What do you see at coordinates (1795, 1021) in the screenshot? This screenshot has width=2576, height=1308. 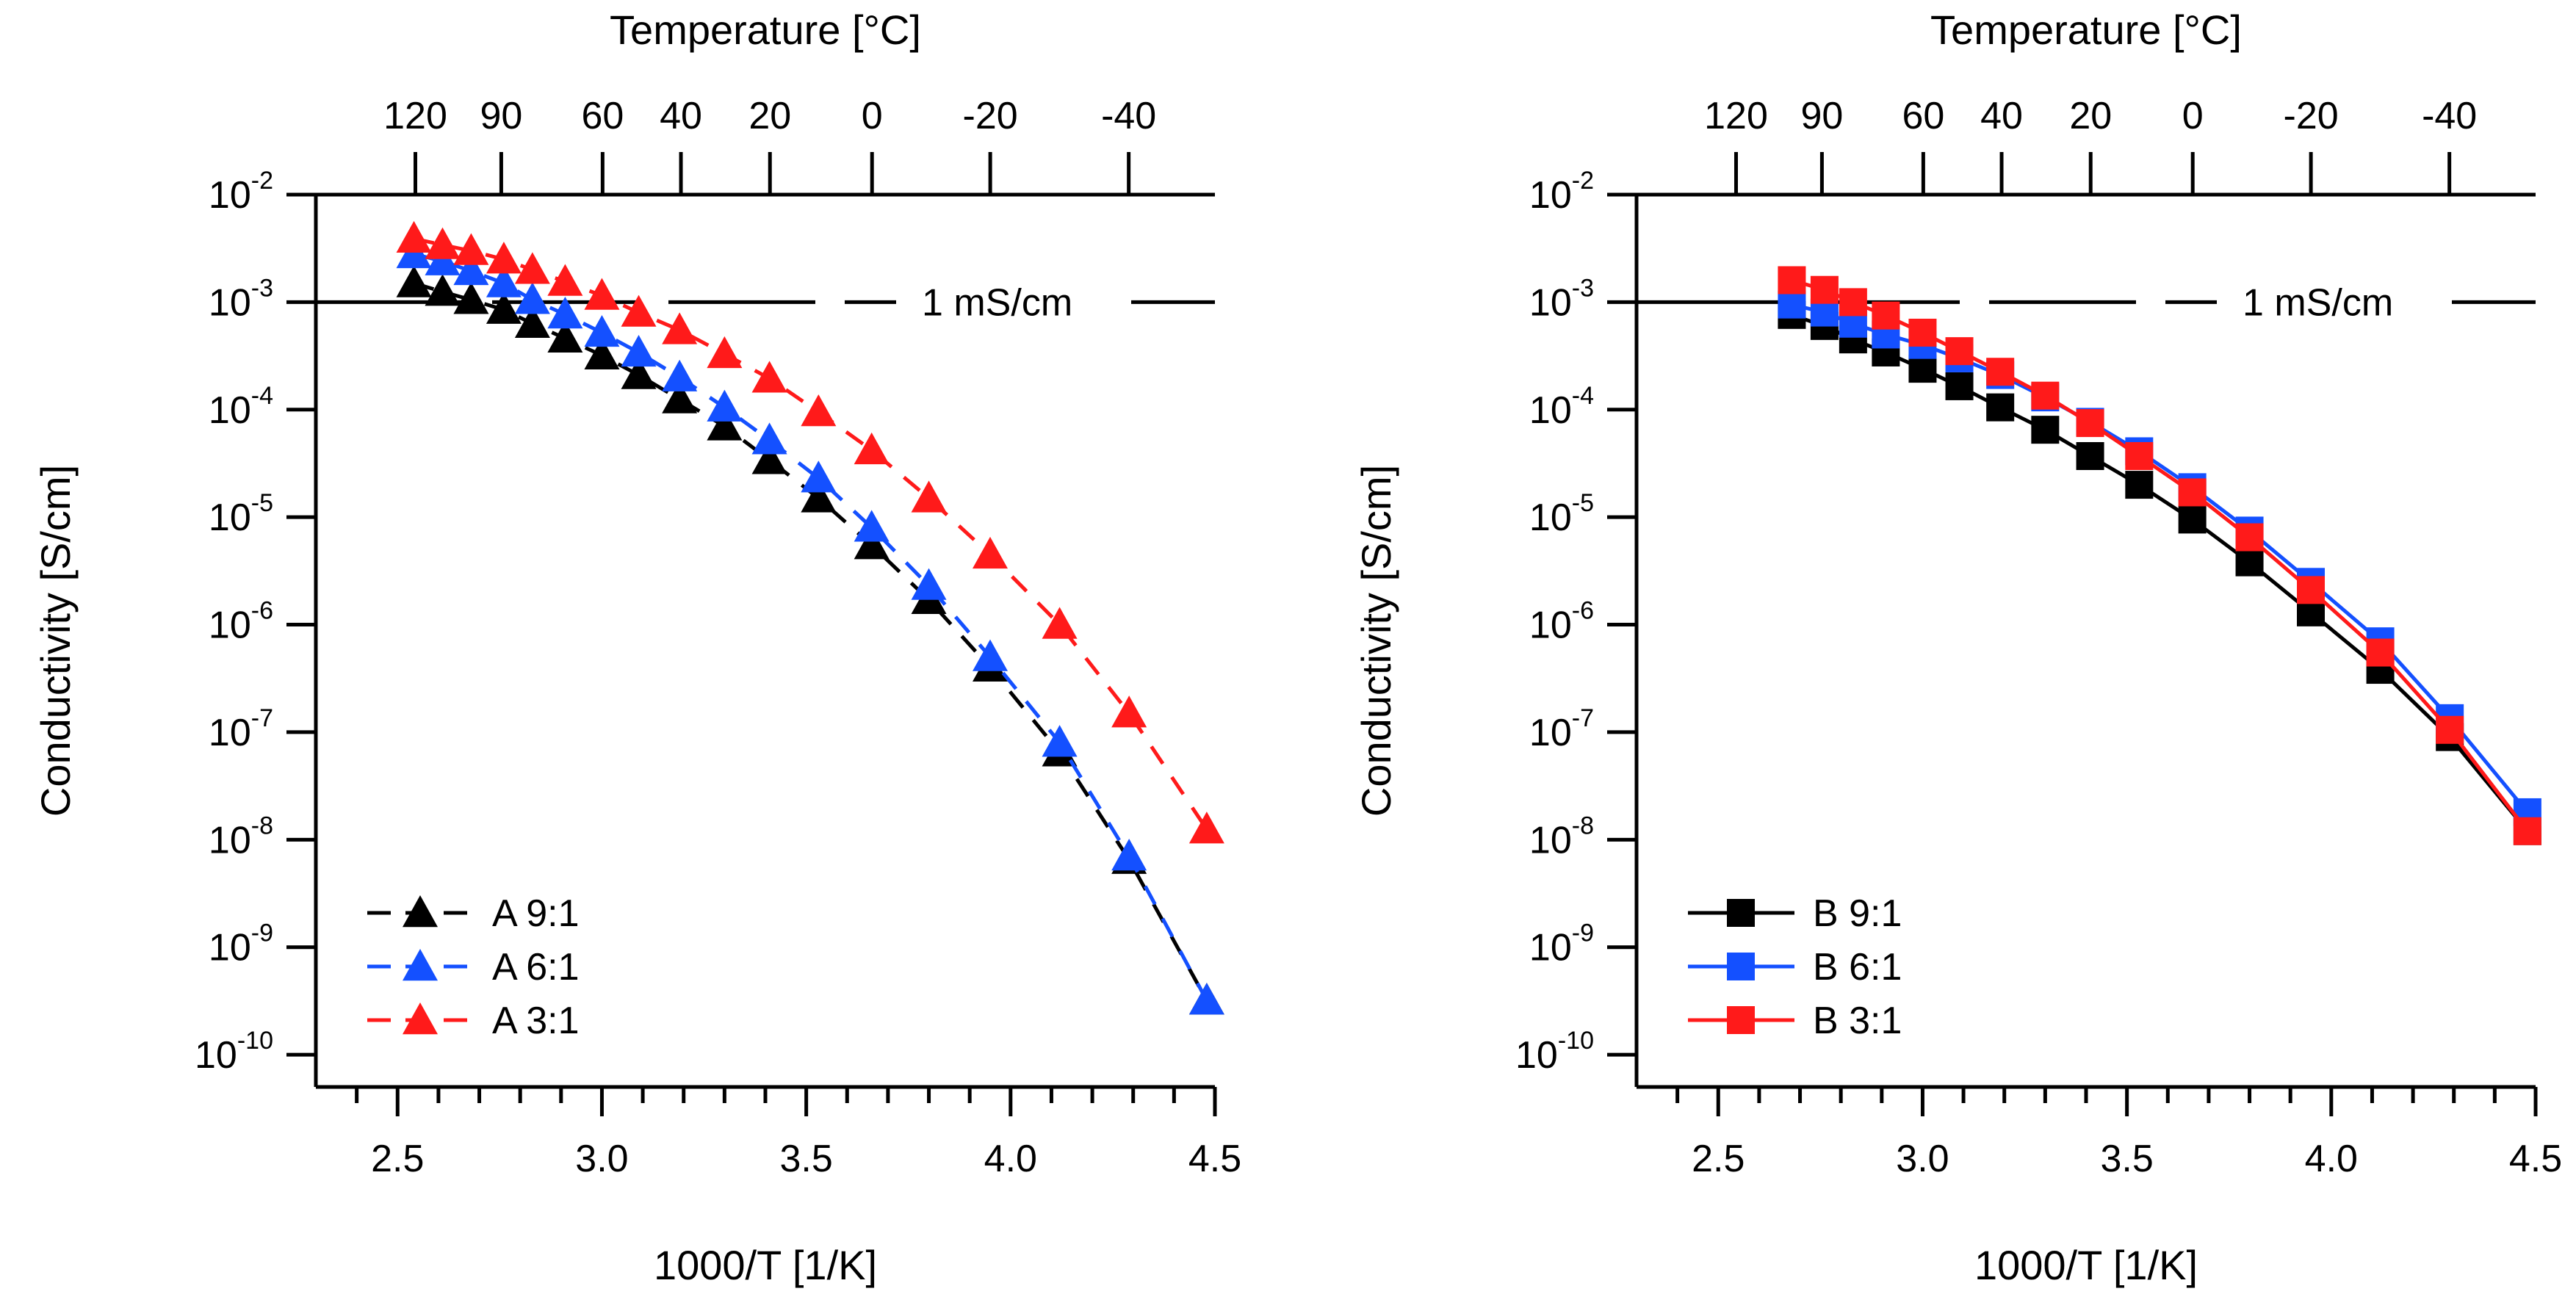 I see `legend-item: B 3:1` at bounding box center [1795, 1021].